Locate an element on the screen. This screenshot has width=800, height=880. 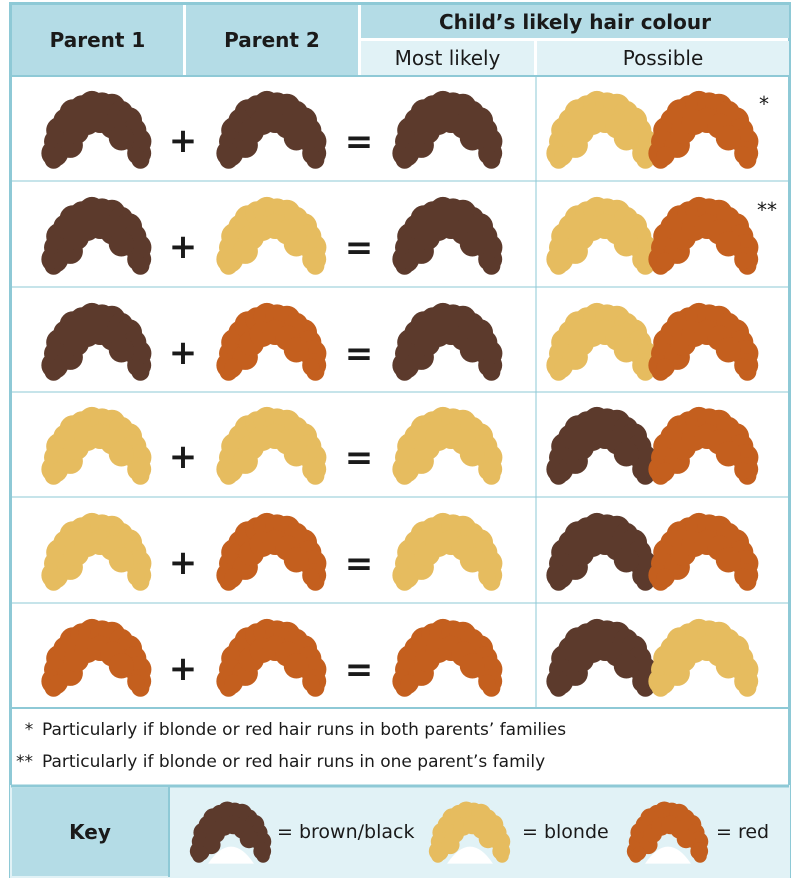
parent2-brown-hair-icon is located at coordinates (271, 130).